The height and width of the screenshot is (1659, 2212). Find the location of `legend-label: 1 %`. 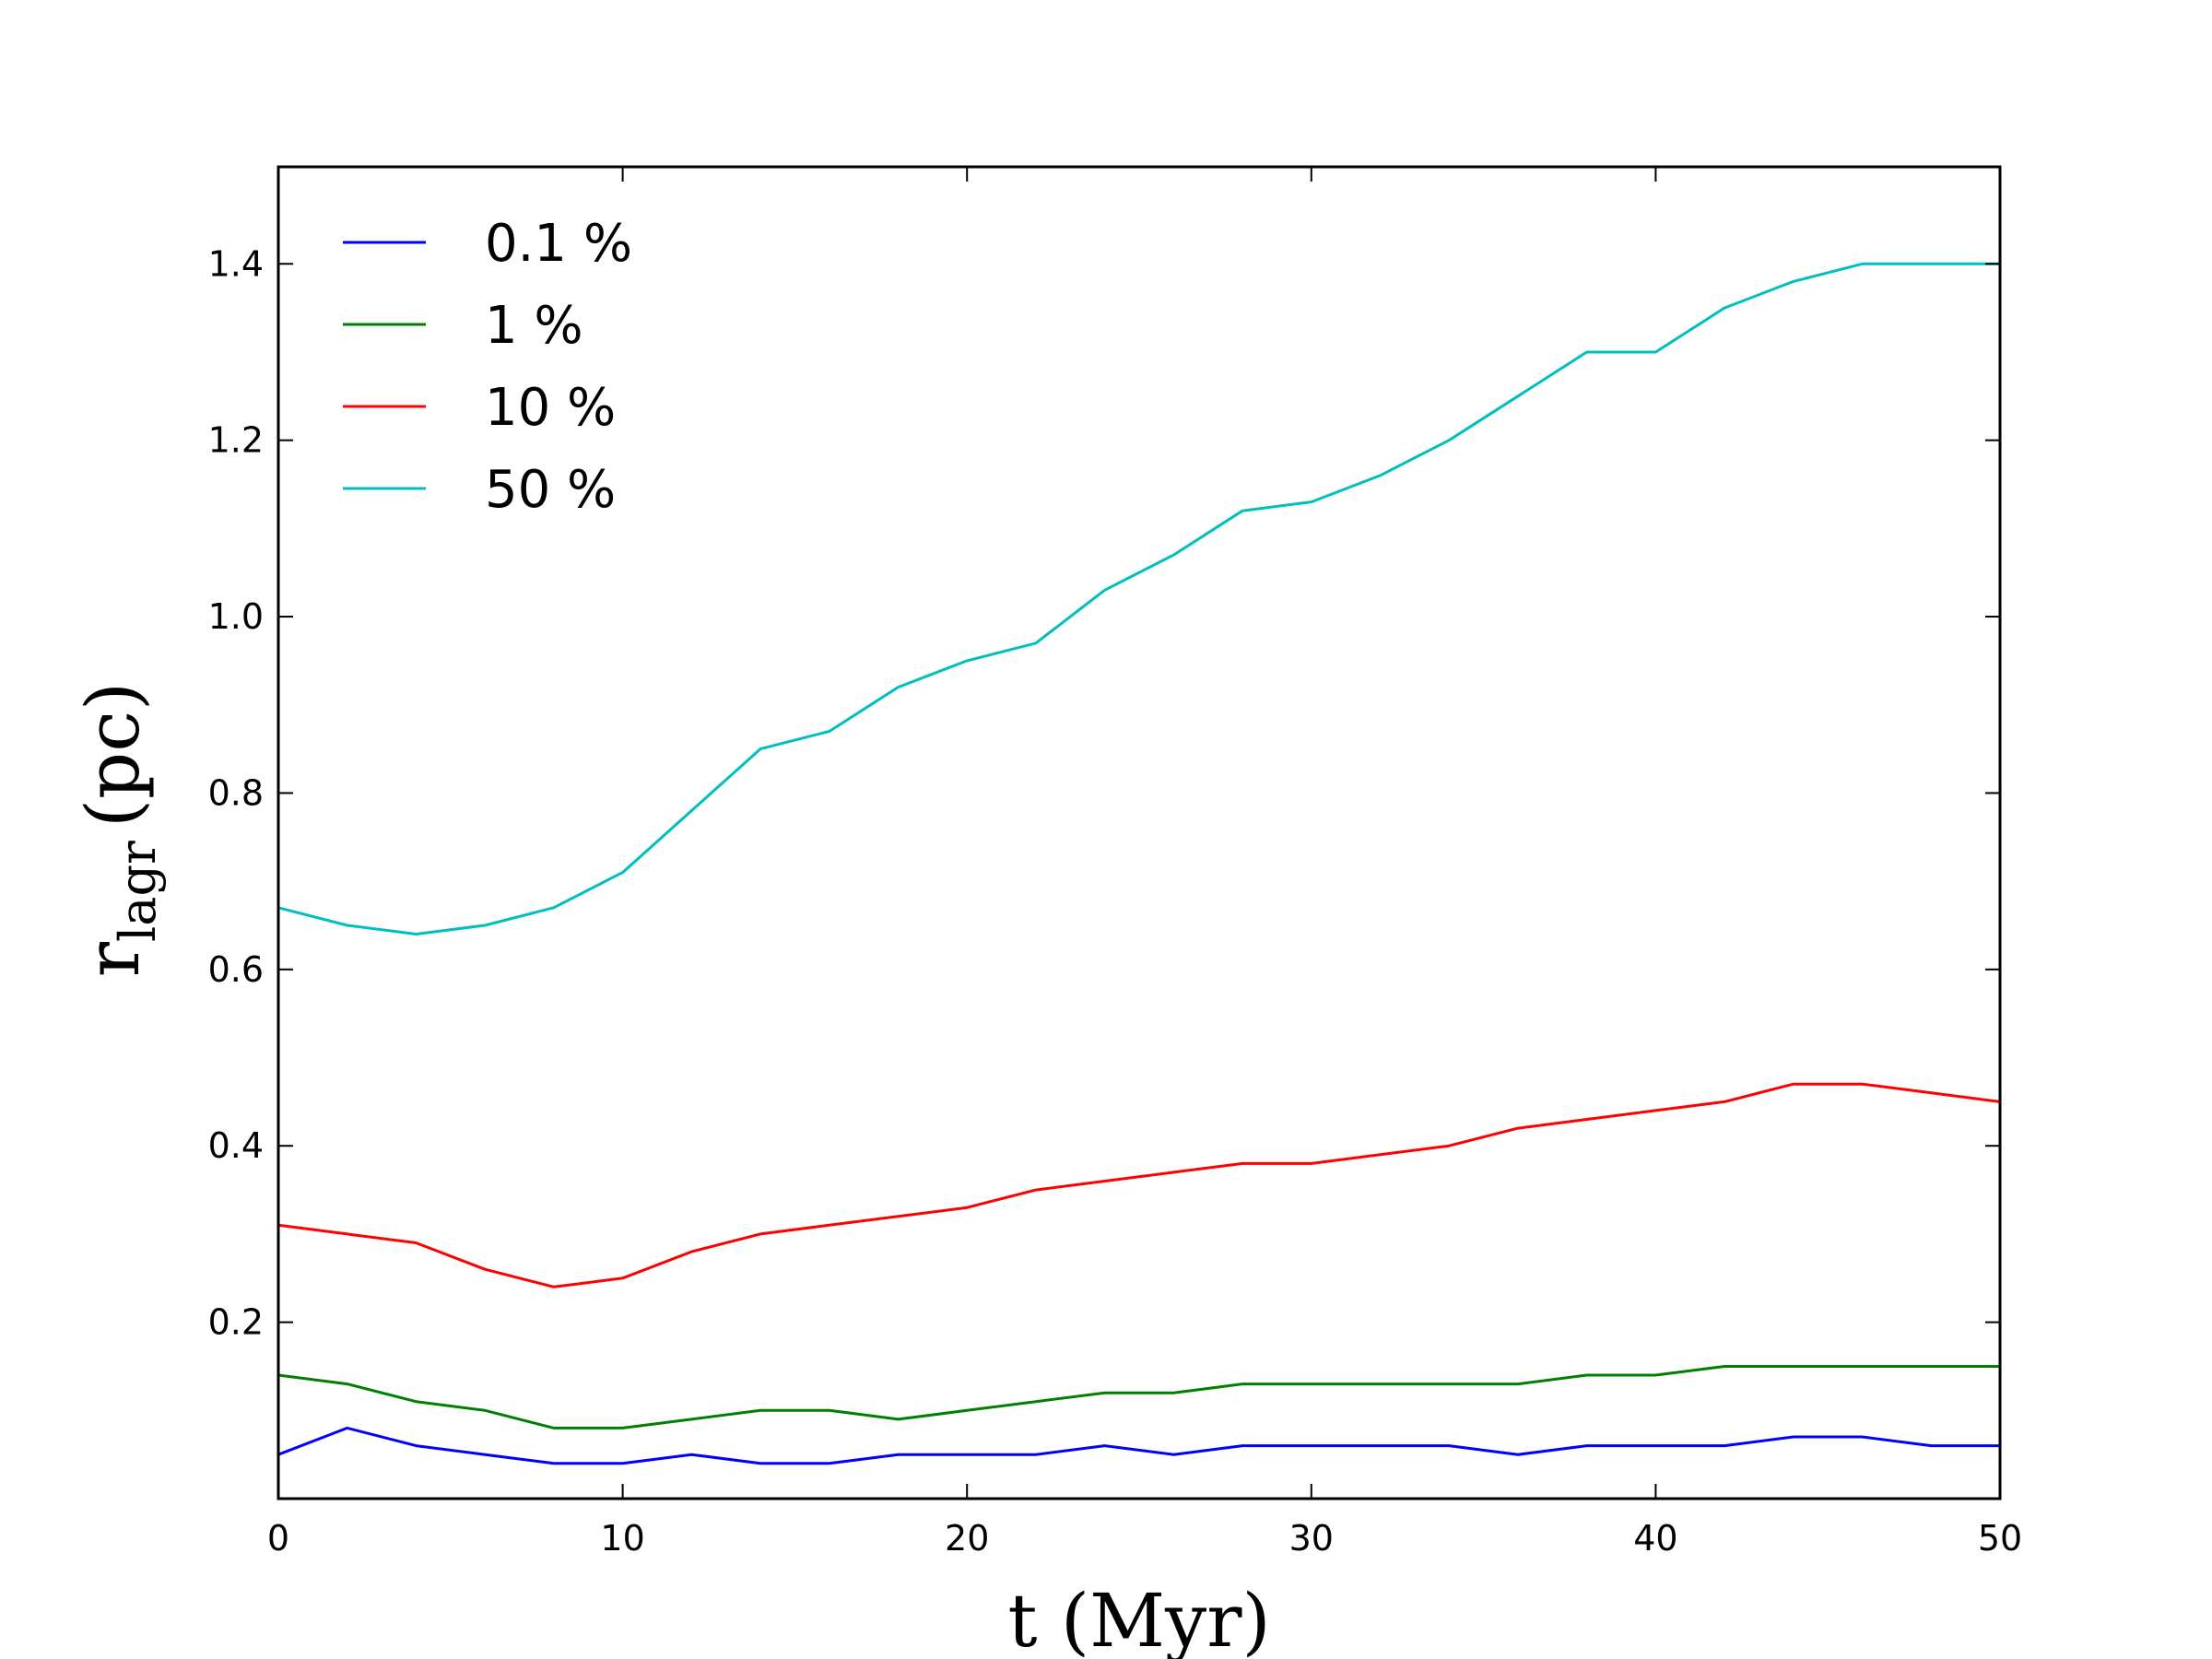

legend-label: 1 % is located at coordinates (534, 326).